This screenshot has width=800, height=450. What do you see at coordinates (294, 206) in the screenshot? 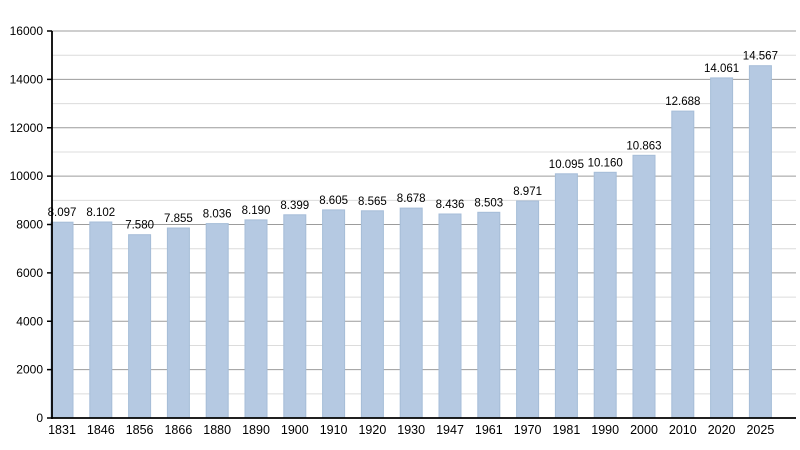
I see `bar-value-label: 8.399` at bounding box center [294, 206].